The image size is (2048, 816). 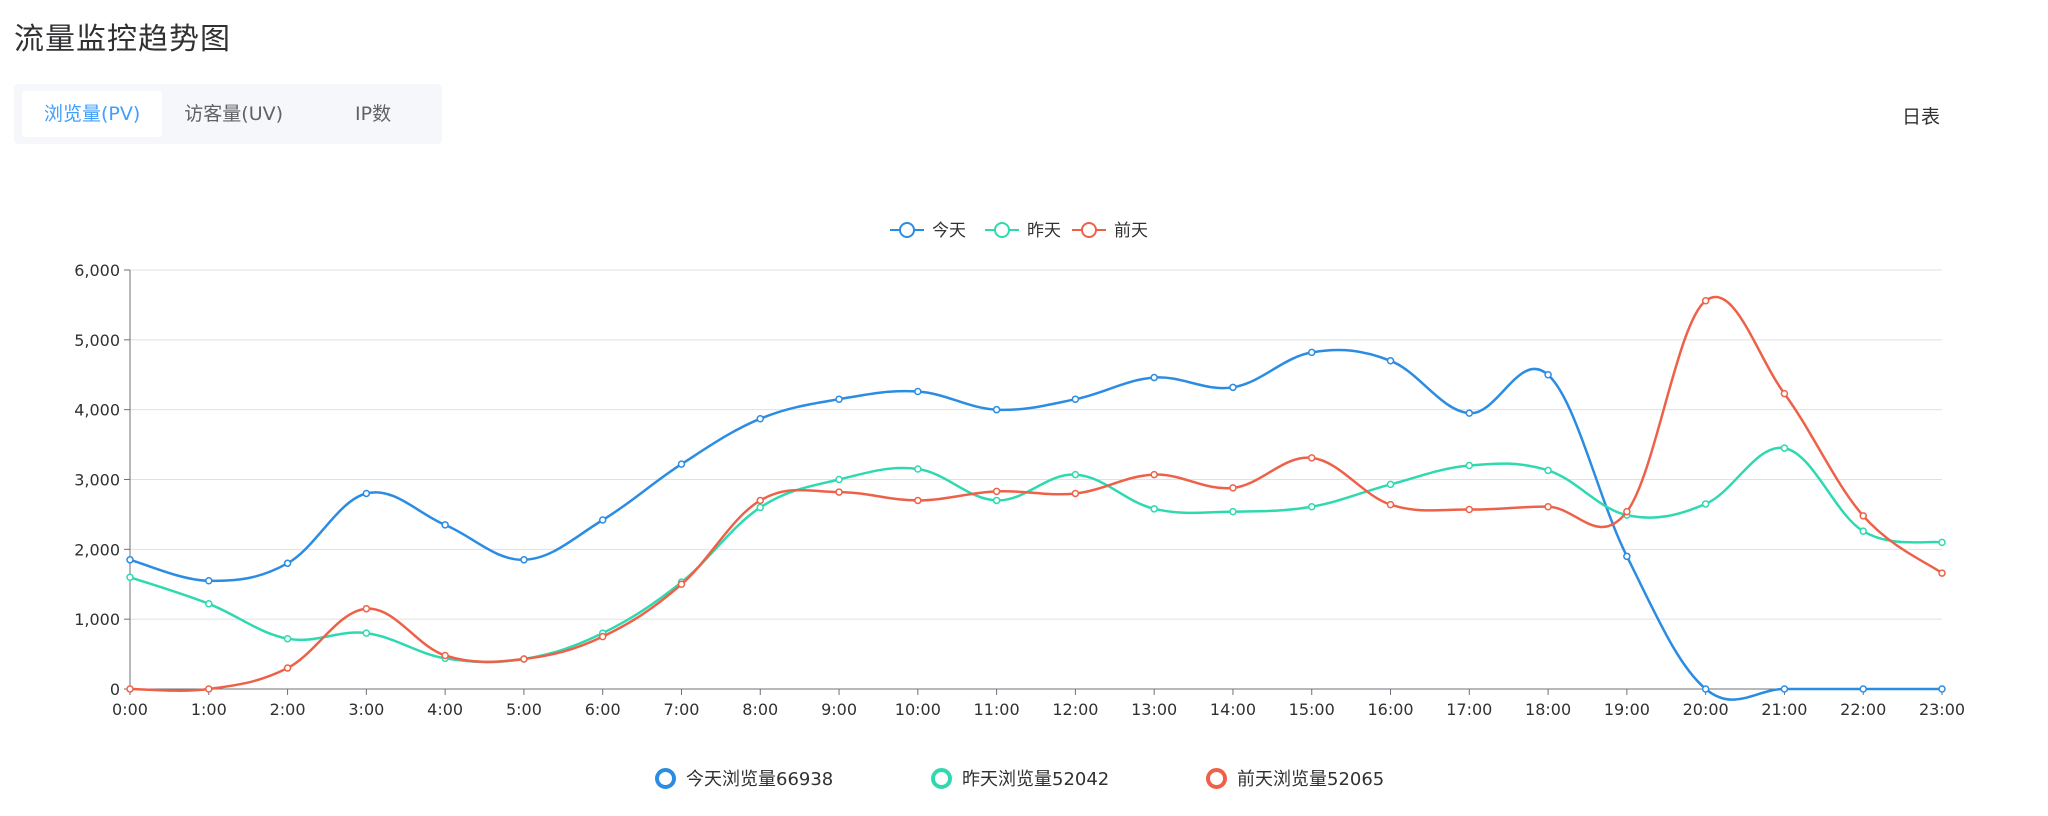 I want to click on y-tick-label: 4,000, so click(x=97, y=410).